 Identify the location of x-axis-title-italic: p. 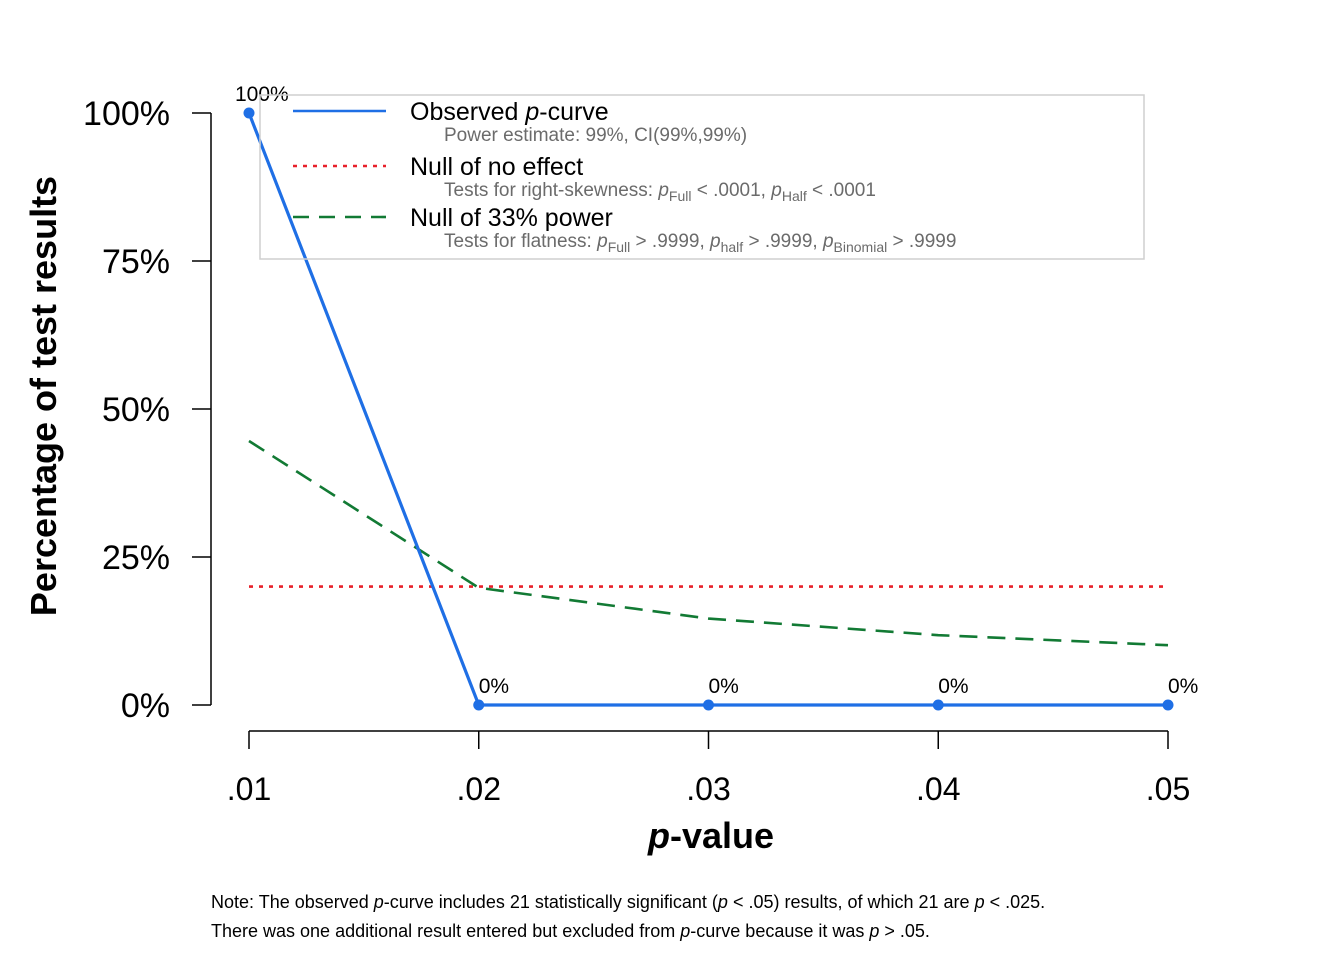
(658, 835).